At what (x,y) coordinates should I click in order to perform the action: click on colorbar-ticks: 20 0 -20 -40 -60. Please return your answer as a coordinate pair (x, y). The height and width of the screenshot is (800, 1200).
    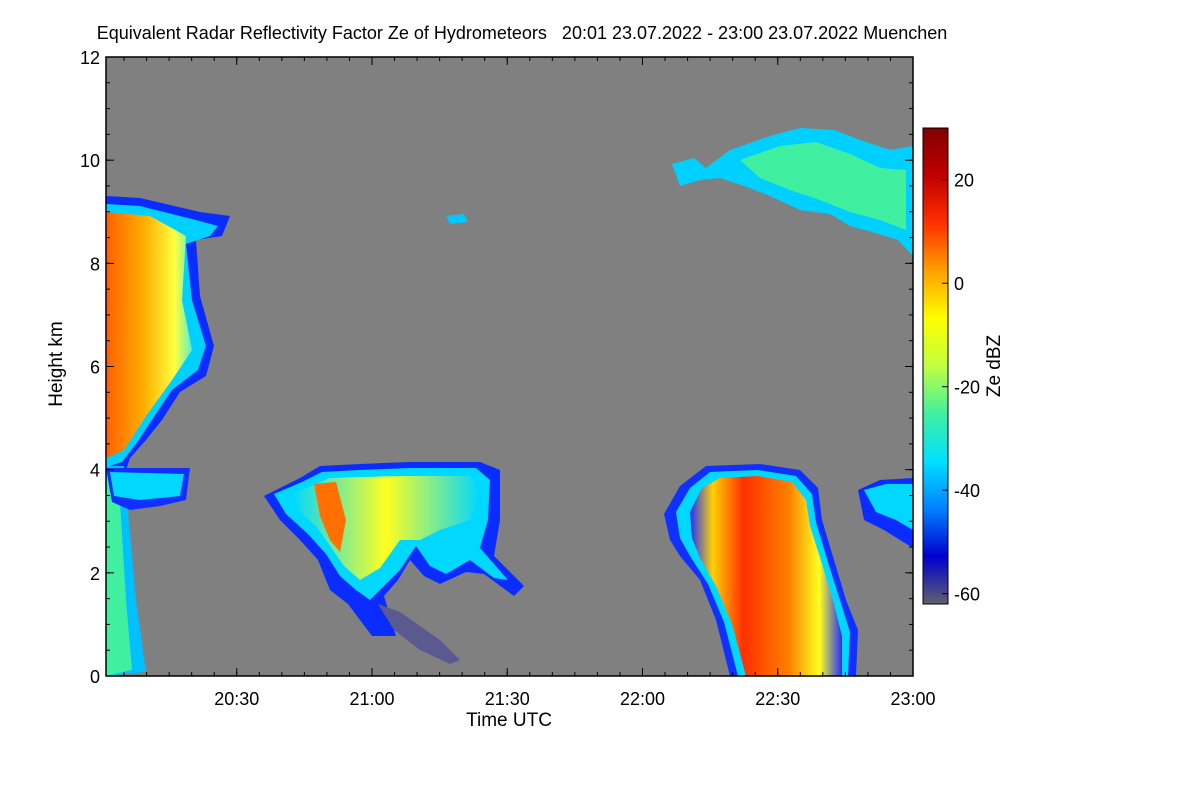
    Looking at the image, I should click on (961, 388).